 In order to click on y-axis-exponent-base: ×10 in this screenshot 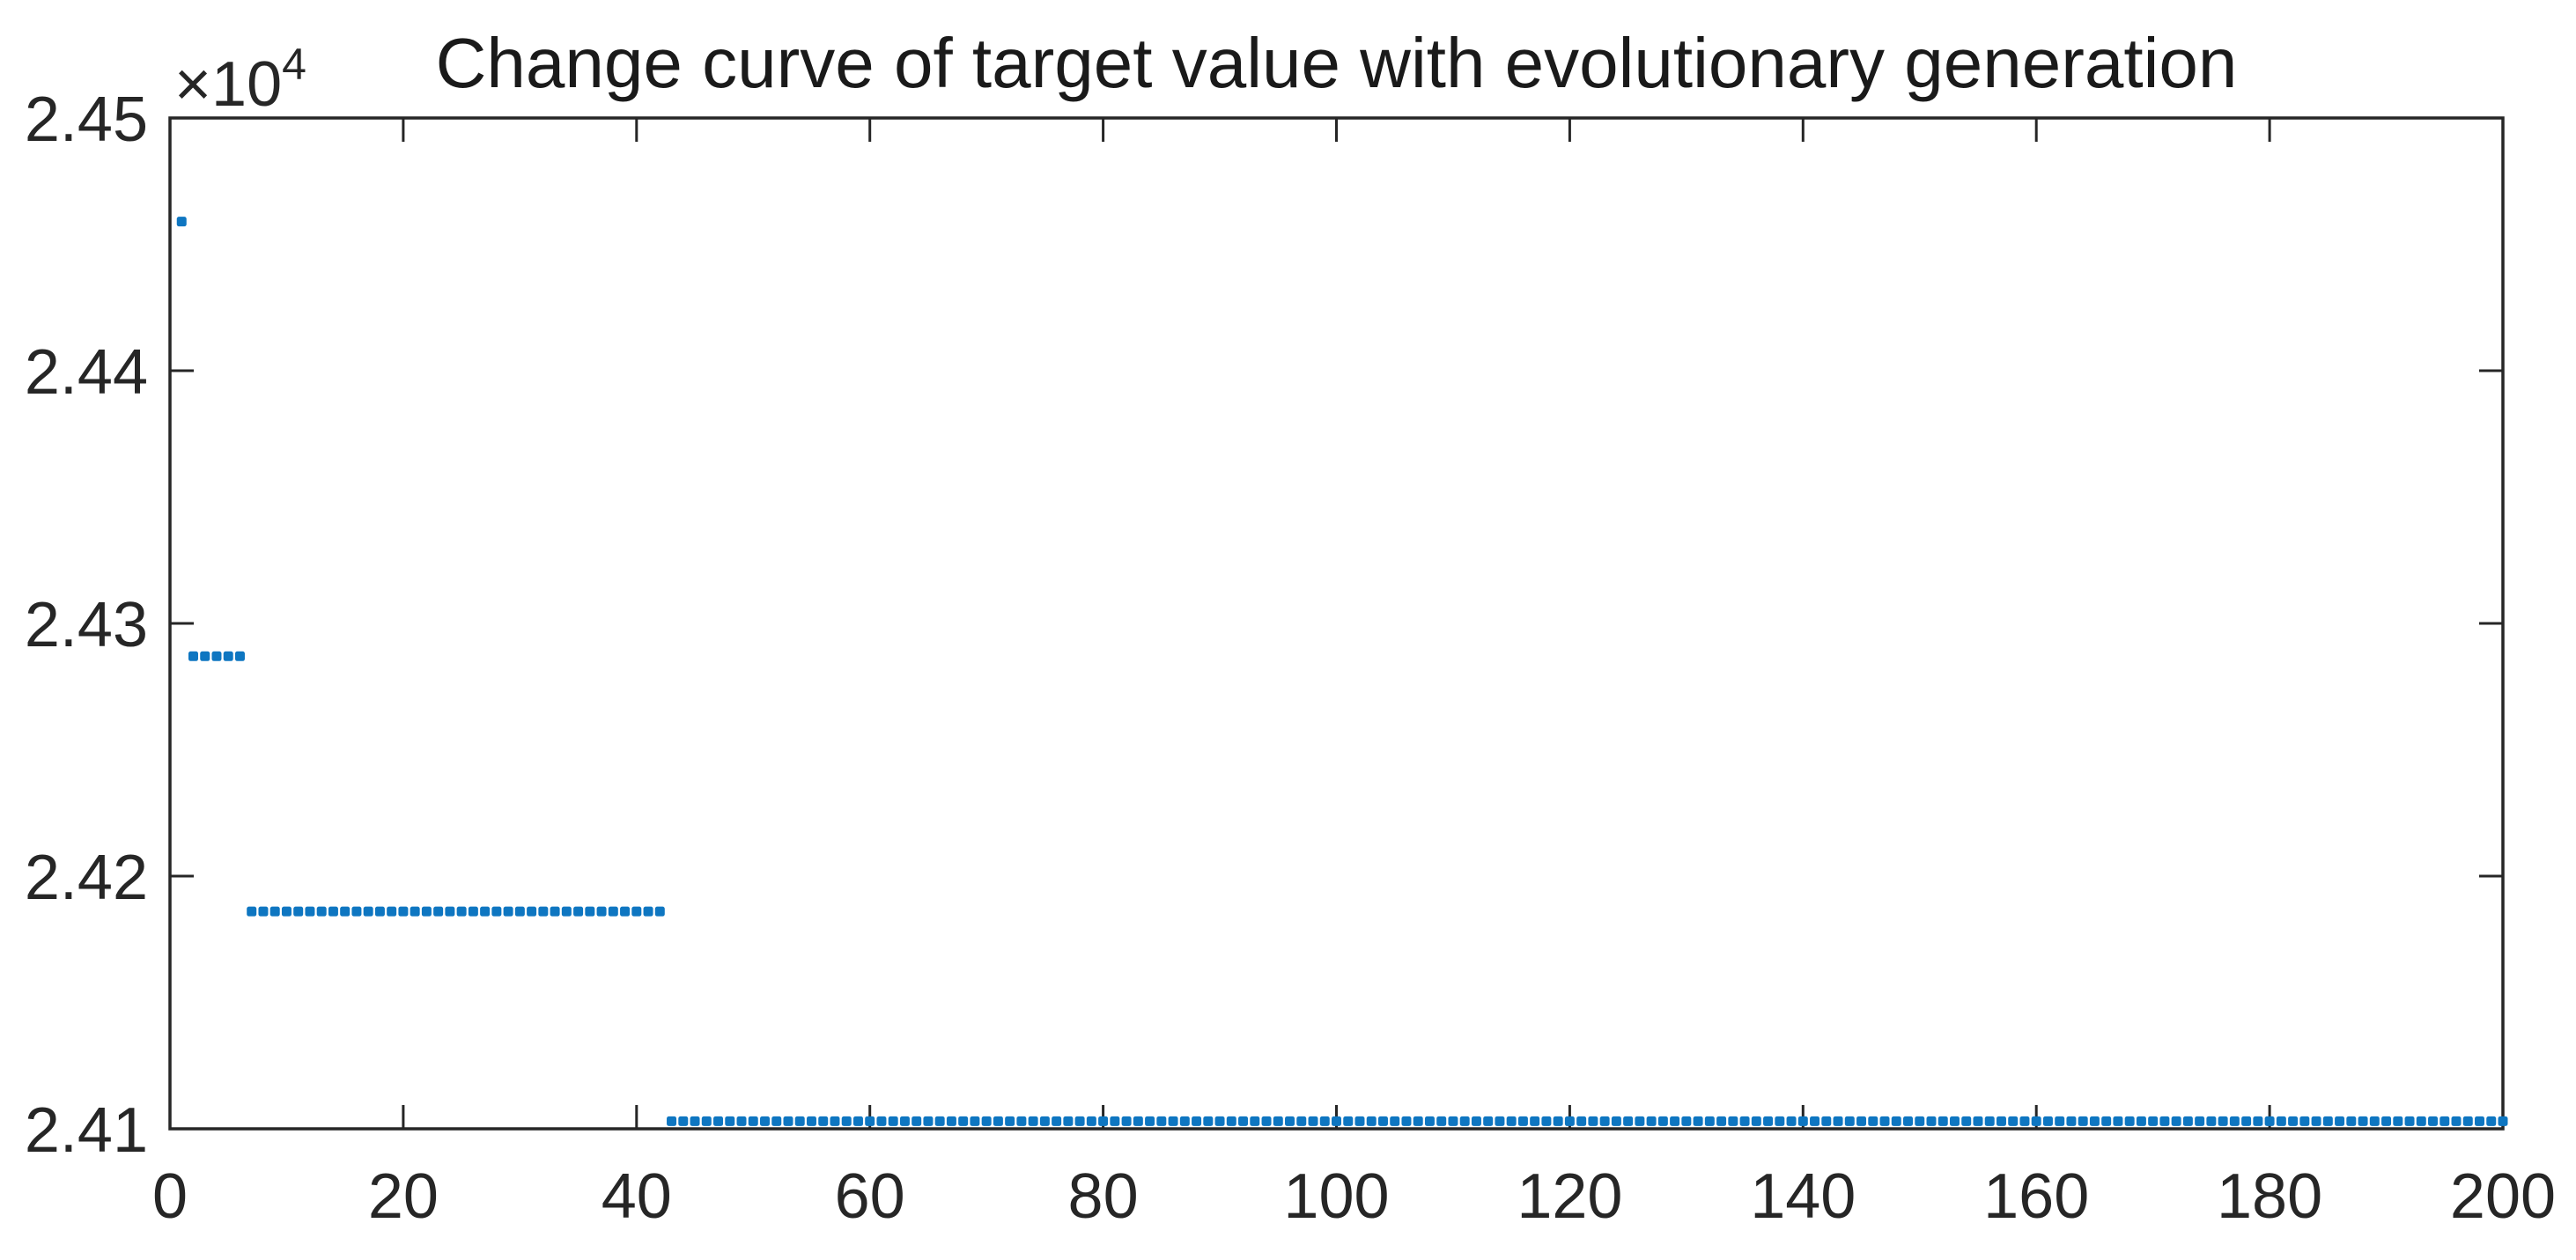, I will do `click(228, 84)`.